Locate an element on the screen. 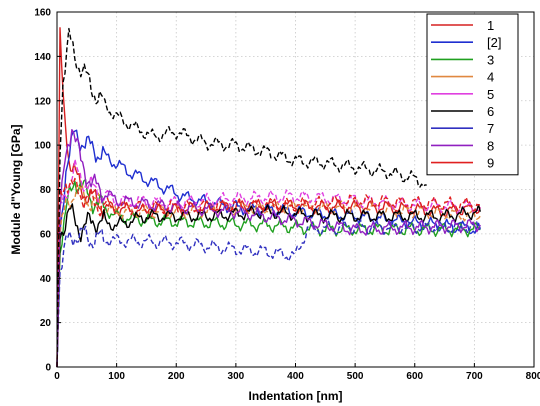 The image size is (540, 406). x-tick-label: 100 is located at coordinates (116, 376).